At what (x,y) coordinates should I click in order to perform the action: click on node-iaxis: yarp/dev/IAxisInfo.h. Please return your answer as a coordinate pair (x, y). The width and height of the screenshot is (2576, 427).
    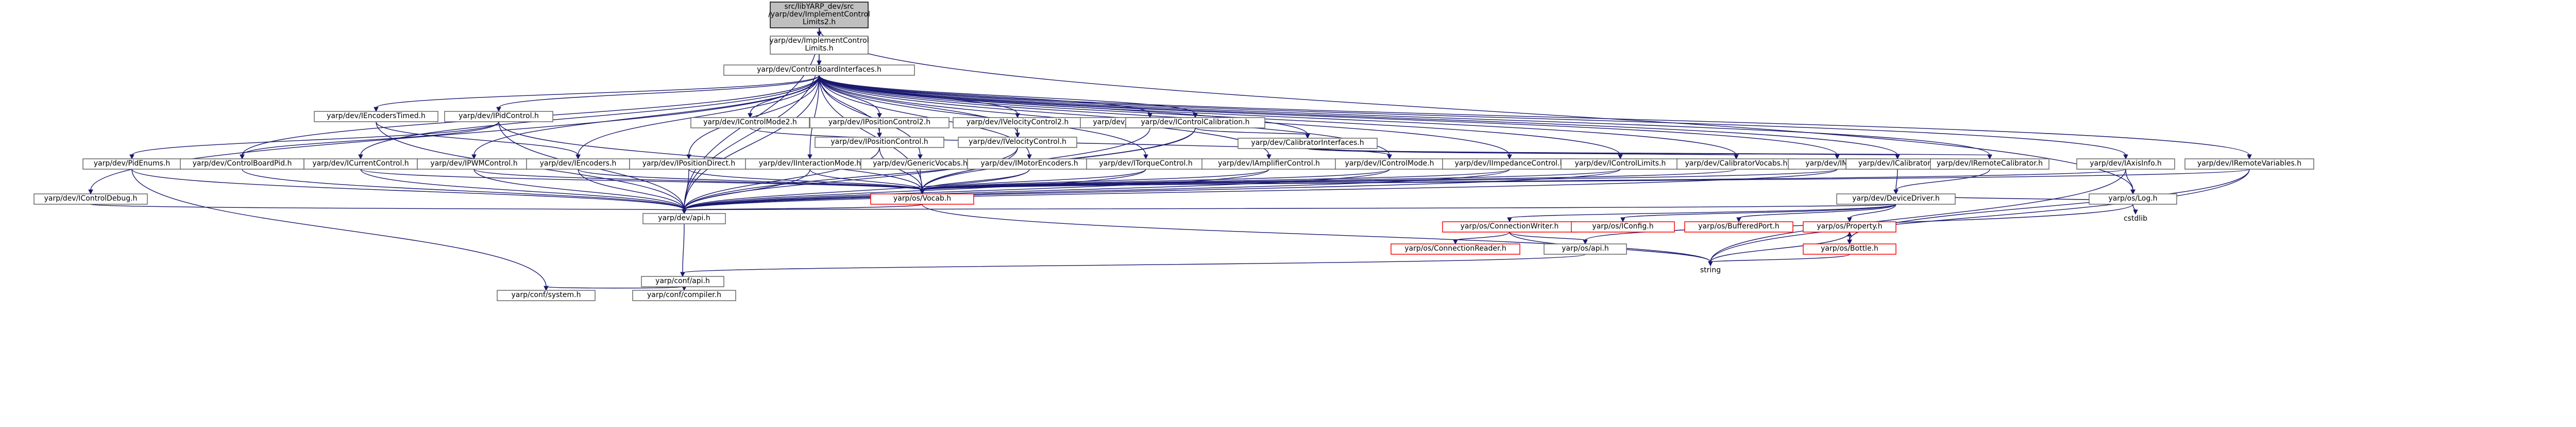
    Looking at the image, I should click on (2125, 164).